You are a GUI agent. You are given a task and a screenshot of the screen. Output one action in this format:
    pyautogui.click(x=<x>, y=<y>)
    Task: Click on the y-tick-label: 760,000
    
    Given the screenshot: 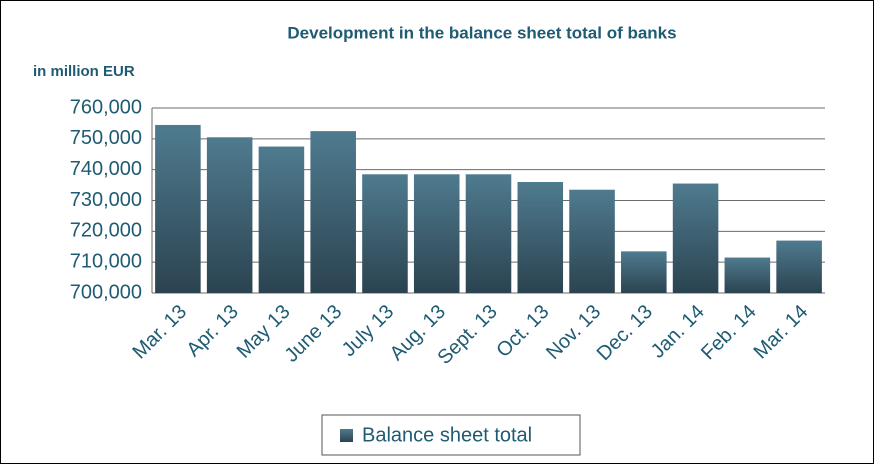 What is the action you would take?
    pyautogui.click(x=106, y=107)
    